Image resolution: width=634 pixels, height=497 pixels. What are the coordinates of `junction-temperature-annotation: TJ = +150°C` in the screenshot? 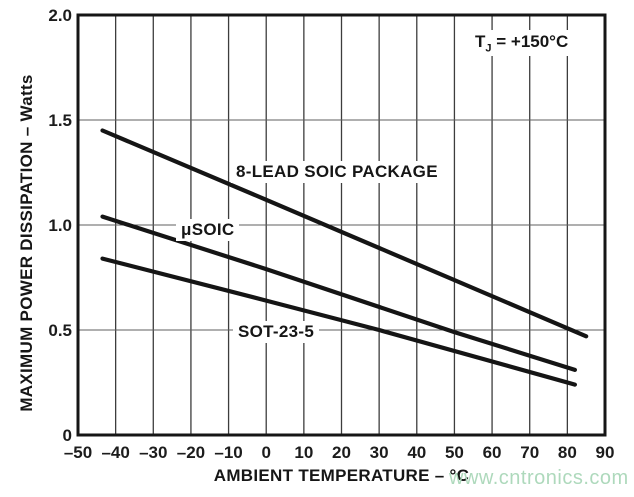 It's located at (522, 43).